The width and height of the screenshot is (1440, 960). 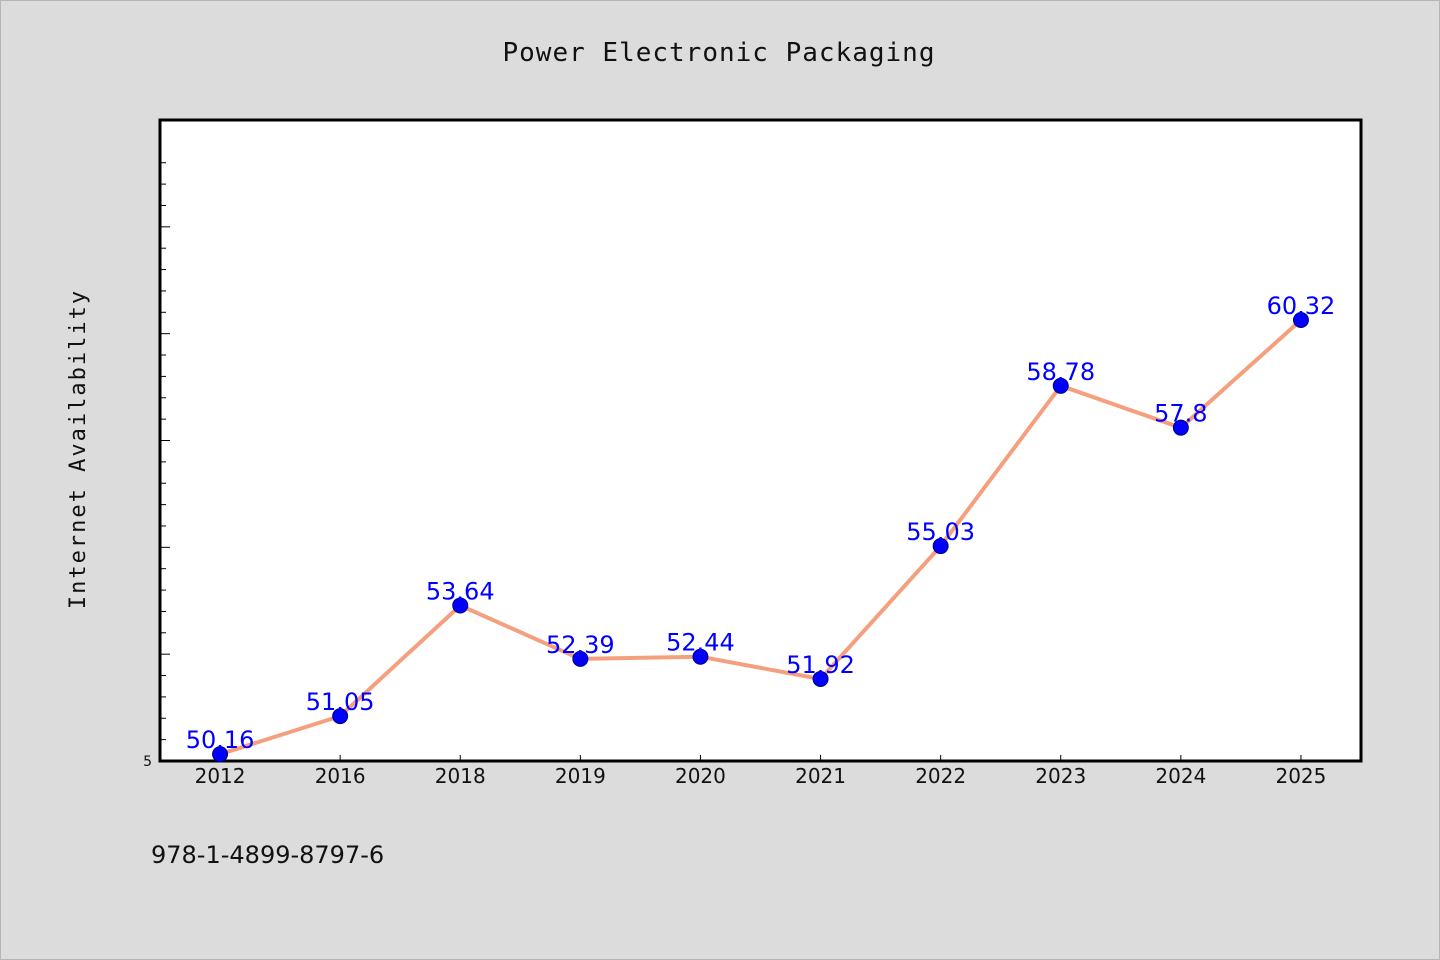 I want to click on y-axis-ticks, so click(x=165, y=462).